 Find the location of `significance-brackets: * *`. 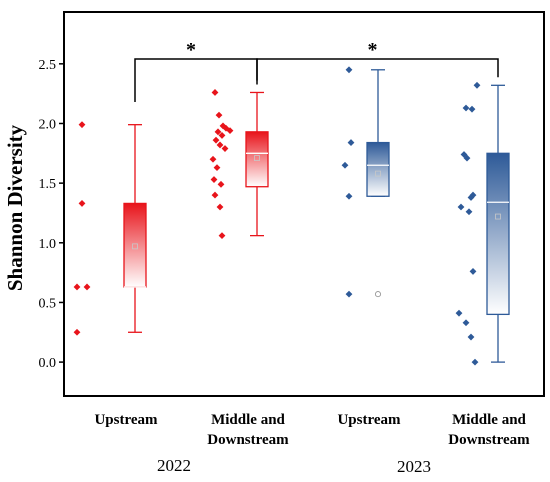

significance-brackets: * * is located at coordinates (316, 71).